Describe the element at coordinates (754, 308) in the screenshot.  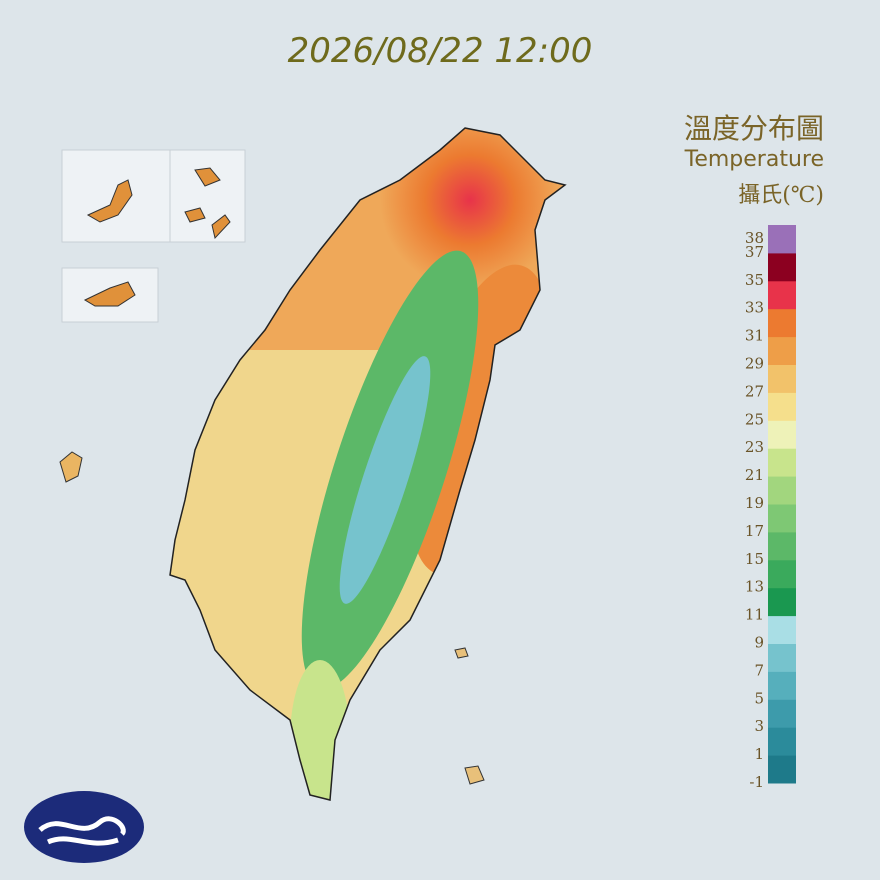
I see `legend-tick-label: 33` at that location.